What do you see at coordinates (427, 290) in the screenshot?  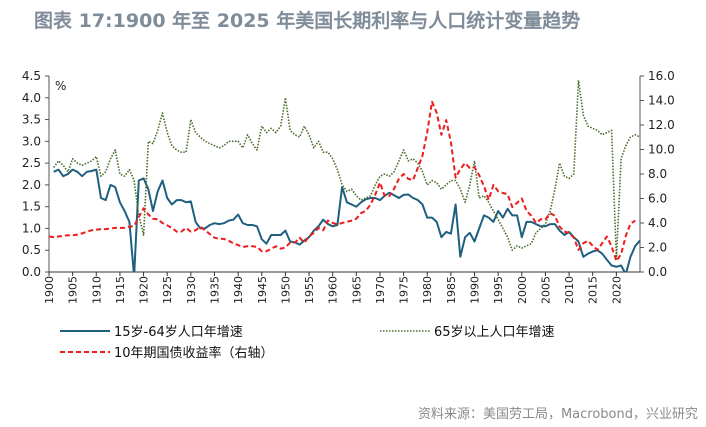 I see `x-tick-label: 1980` at bounding box center [427, 290].